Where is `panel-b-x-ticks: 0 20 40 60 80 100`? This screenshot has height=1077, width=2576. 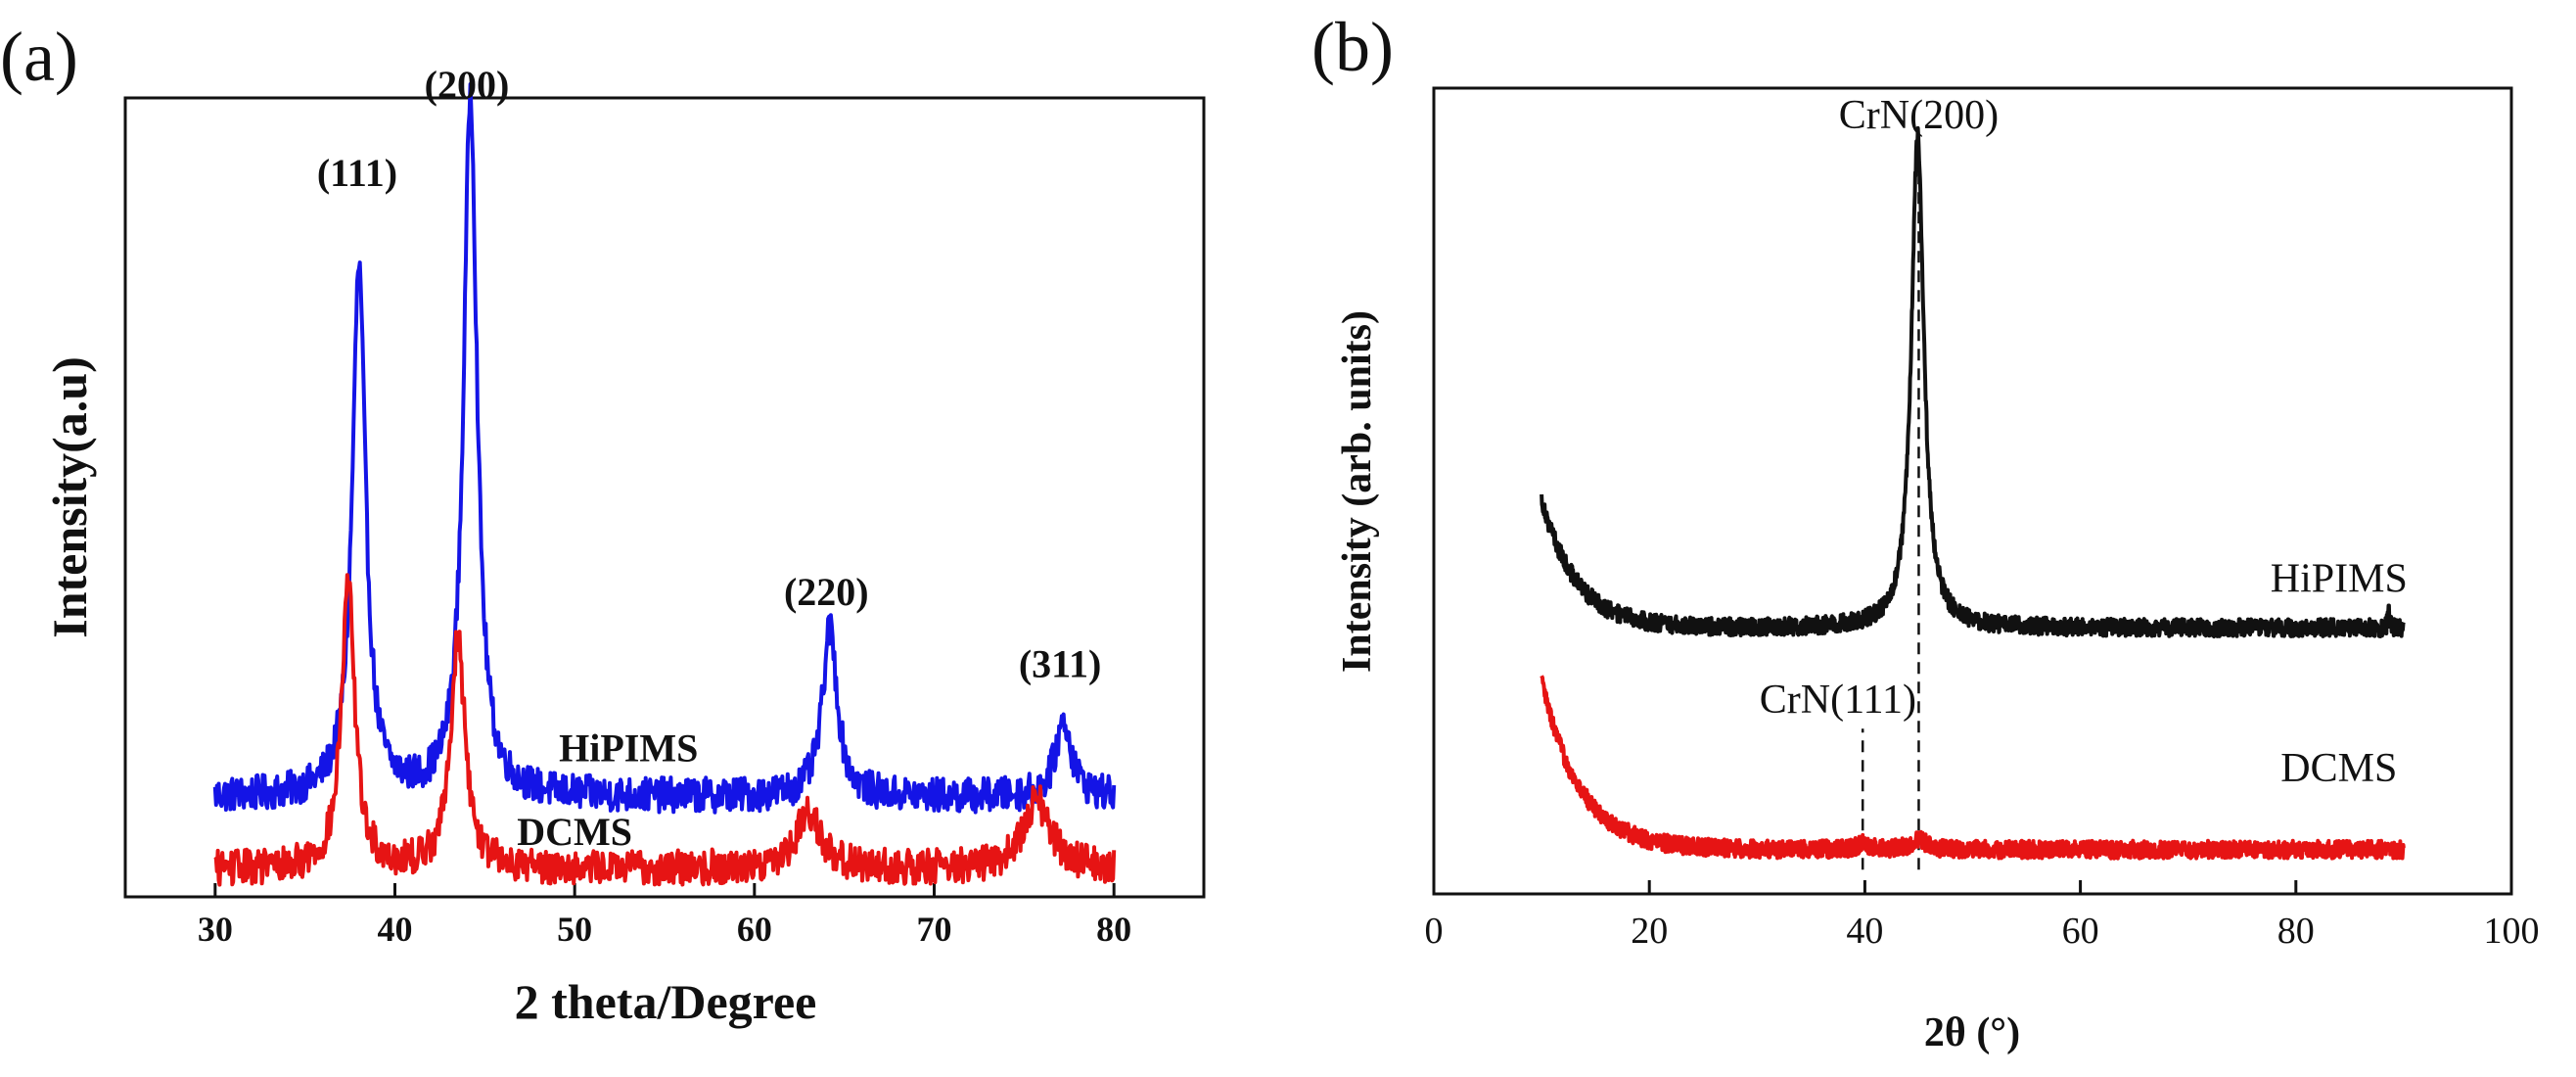 panel-b-x-ticks: 0 20 40 60 80 100 is located at coordinates (1983, 916).